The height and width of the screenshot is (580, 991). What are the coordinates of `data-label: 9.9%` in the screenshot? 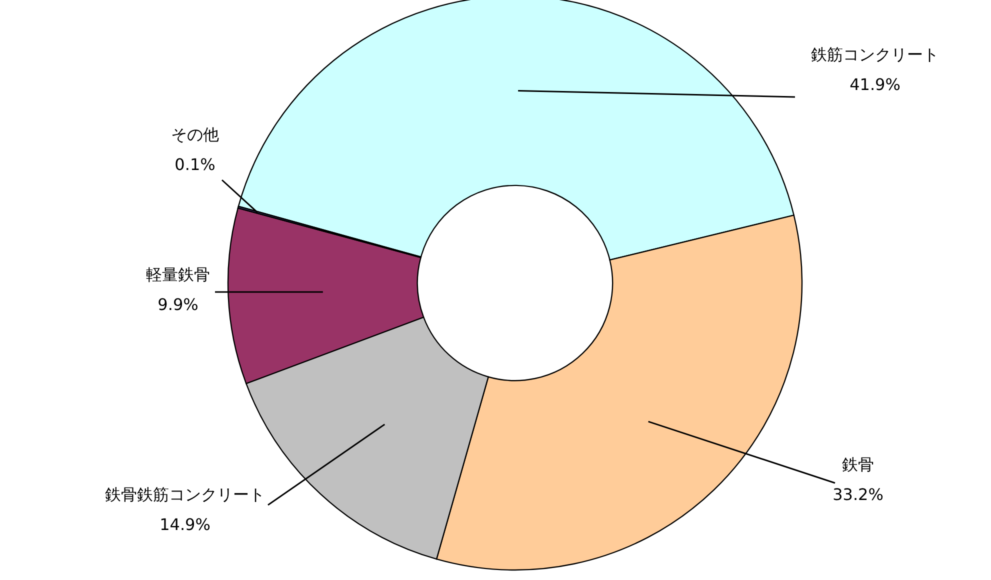 It's located at (178, 304).